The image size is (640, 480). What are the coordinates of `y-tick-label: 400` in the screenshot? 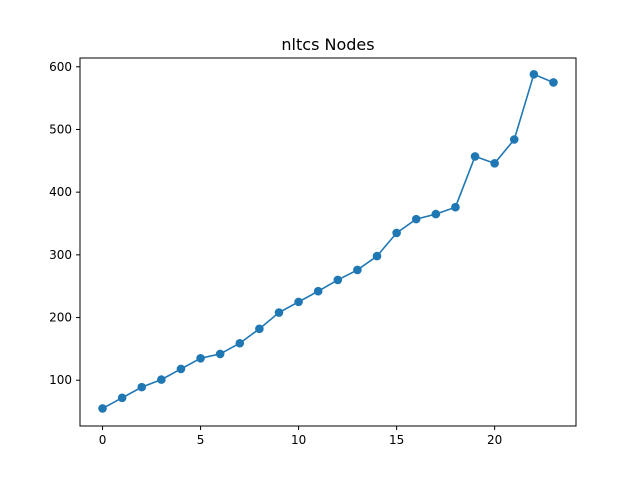 It's located at (60, 192).